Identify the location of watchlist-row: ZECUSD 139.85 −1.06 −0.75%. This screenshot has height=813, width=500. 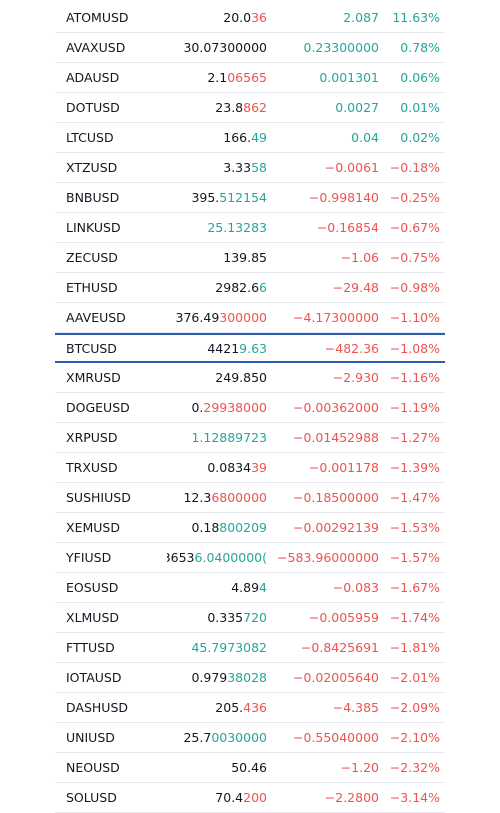
(250, 258).